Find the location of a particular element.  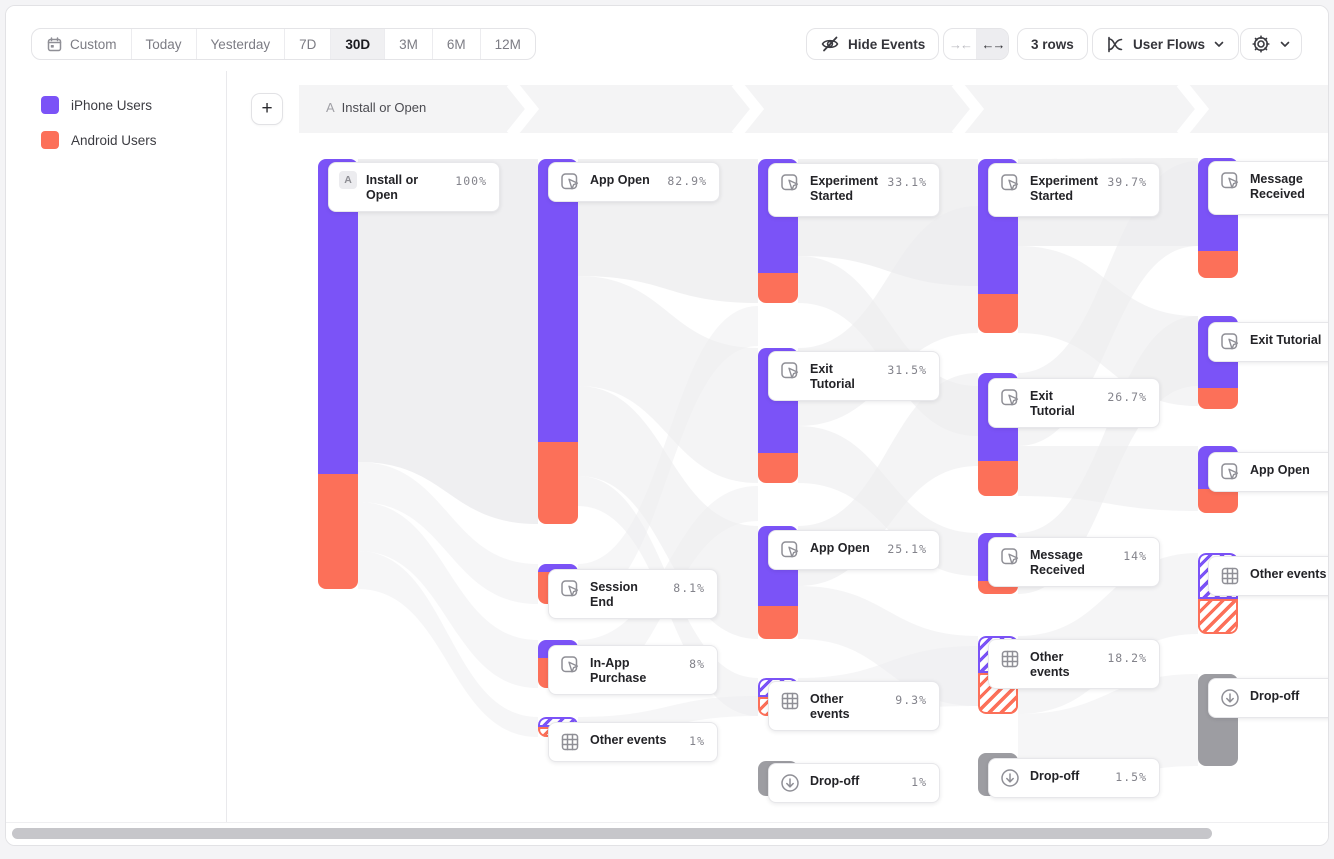

node-percentage: 100% is located at coordinates (471, 181).